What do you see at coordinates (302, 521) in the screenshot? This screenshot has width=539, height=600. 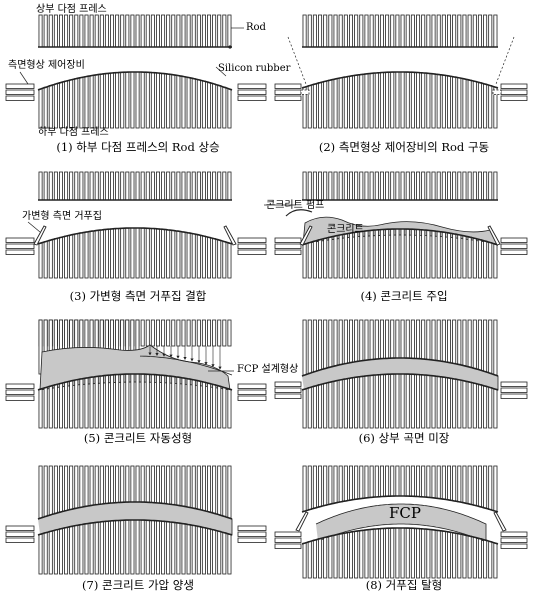 I see `side-form-left` at bounding box center [302, 521].